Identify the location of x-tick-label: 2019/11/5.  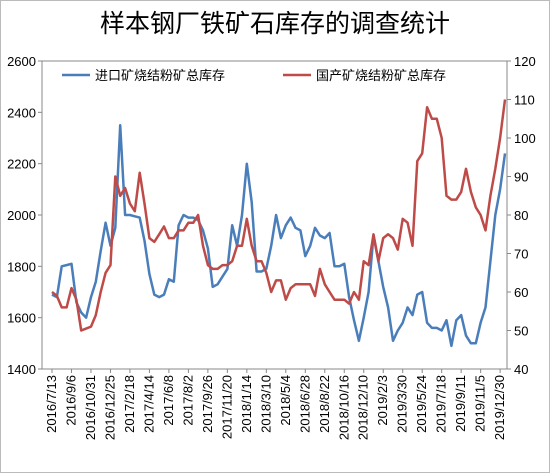
(480, 403).